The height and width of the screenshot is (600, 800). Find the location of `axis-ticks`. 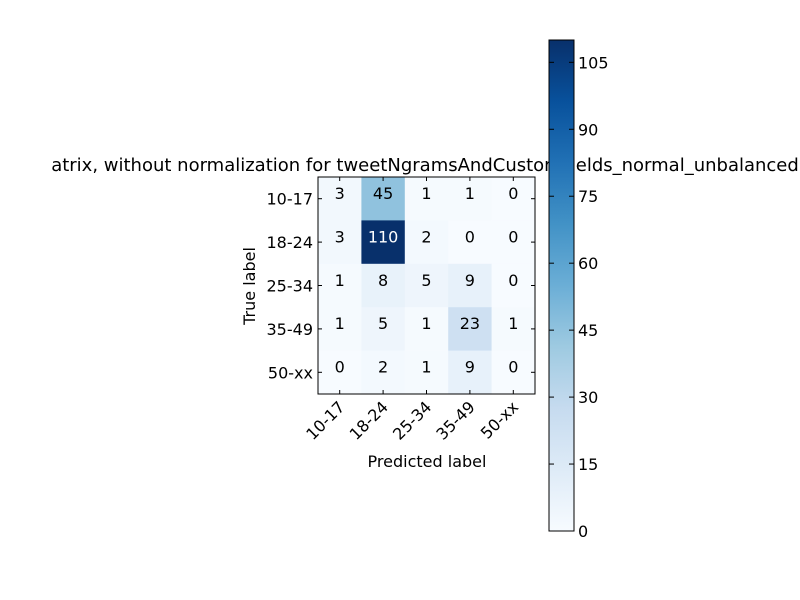

axis-ticks is located at coordinates (426, 285).